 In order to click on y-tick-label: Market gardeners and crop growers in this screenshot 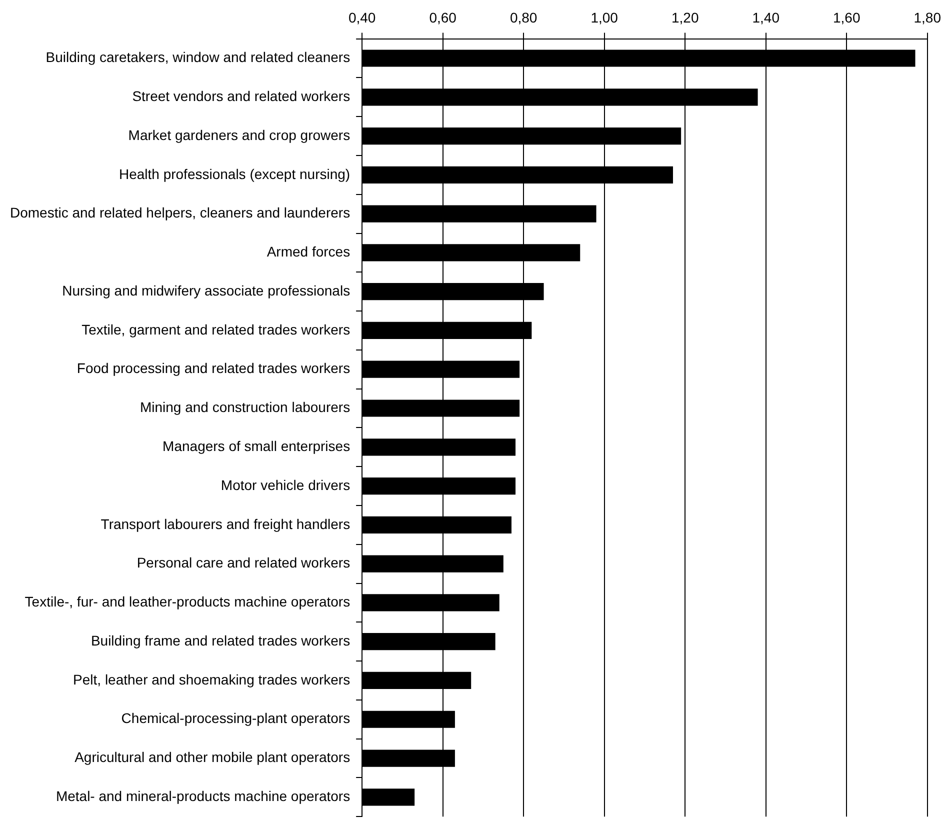, I will do `click(239, 134)`.